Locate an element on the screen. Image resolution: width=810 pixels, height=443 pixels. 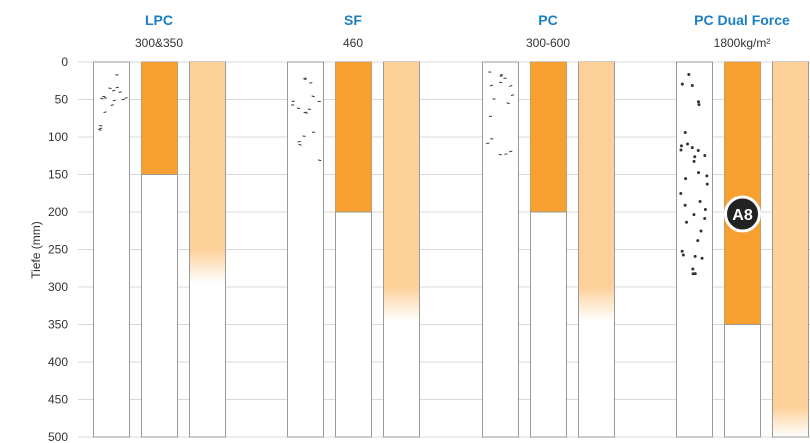
y-tick-label: 150 is located at coordinates (58, 175).